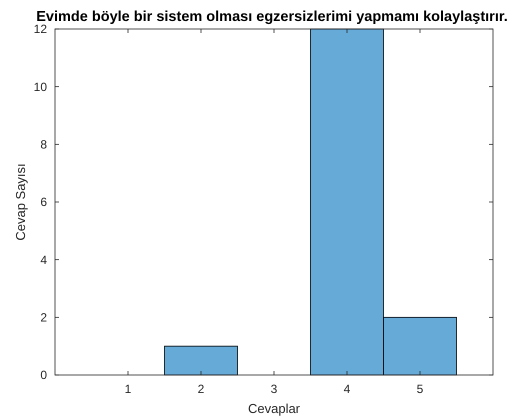 The image size is (525, 419). Describe the element at coordinates (41, 87) in the screenshot. I see `y-tick-label: 10` at that location.